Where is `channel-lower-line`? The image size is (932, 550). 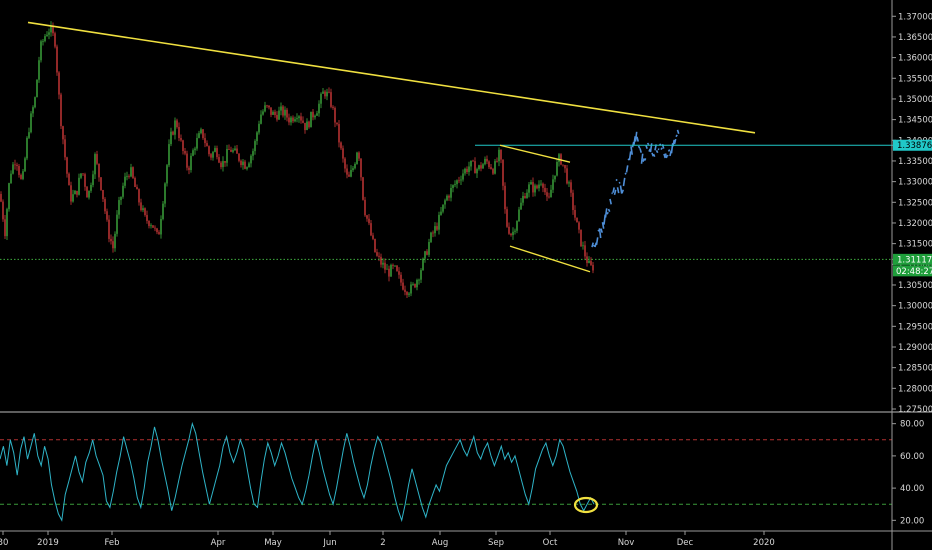 channel-lower-line is located at coordinates (550, 259).